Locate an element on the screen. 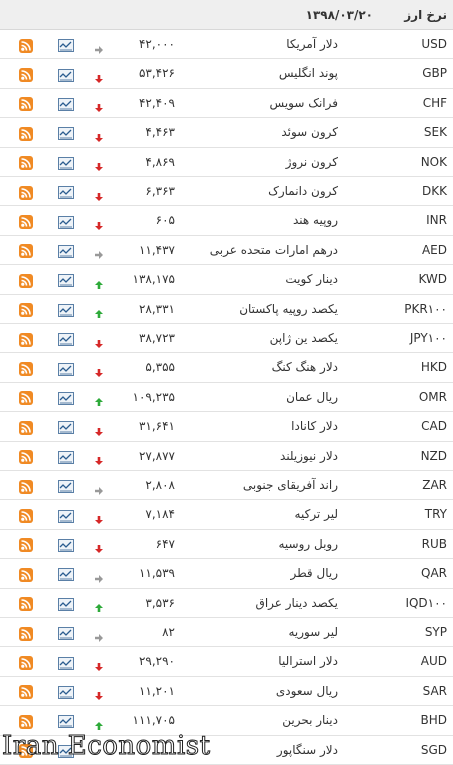  currency-code: AED is located at coordinates (434, 249).